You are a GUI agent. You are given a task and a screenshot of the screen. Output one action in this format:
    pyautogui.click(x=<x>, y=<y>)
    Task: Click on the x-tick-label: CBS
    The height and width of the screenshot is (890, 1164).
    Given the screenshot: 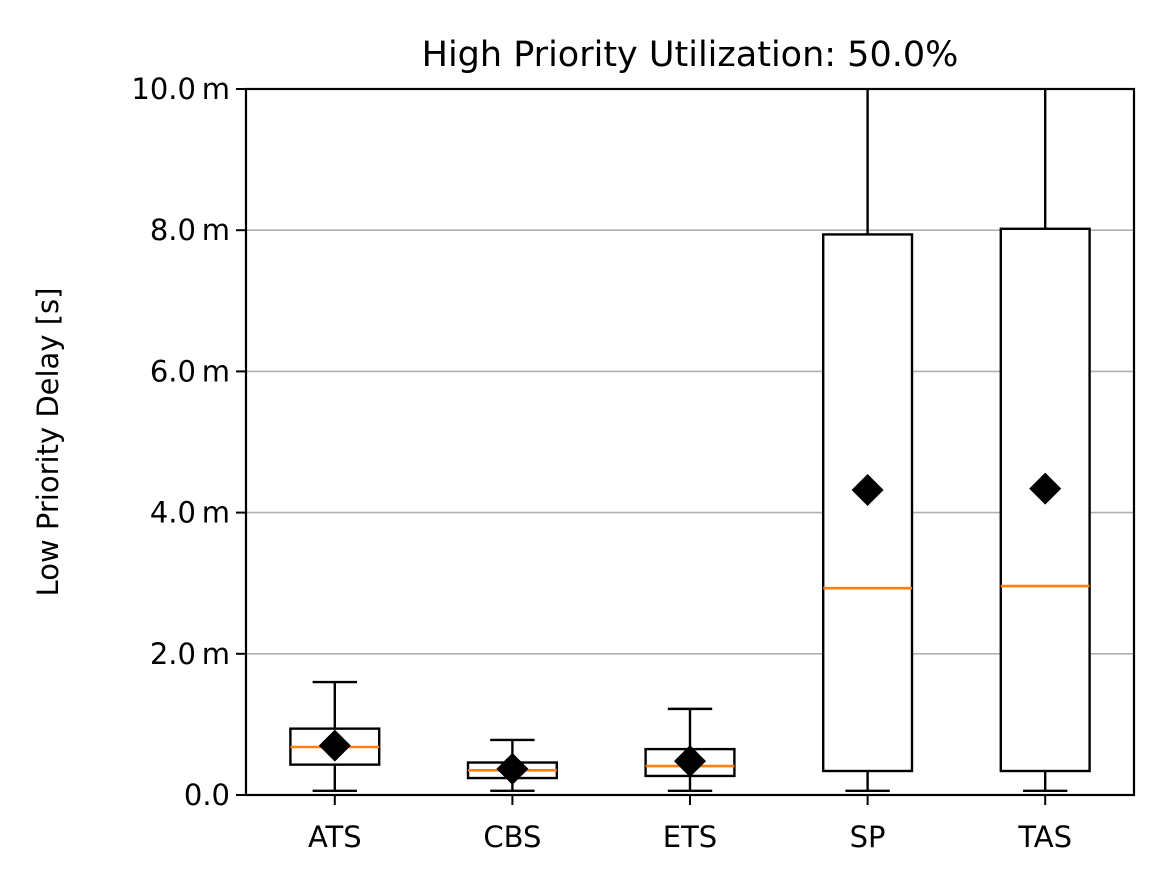 What is the action you would take?
    pyautogui.click(x=512, y=837)
    